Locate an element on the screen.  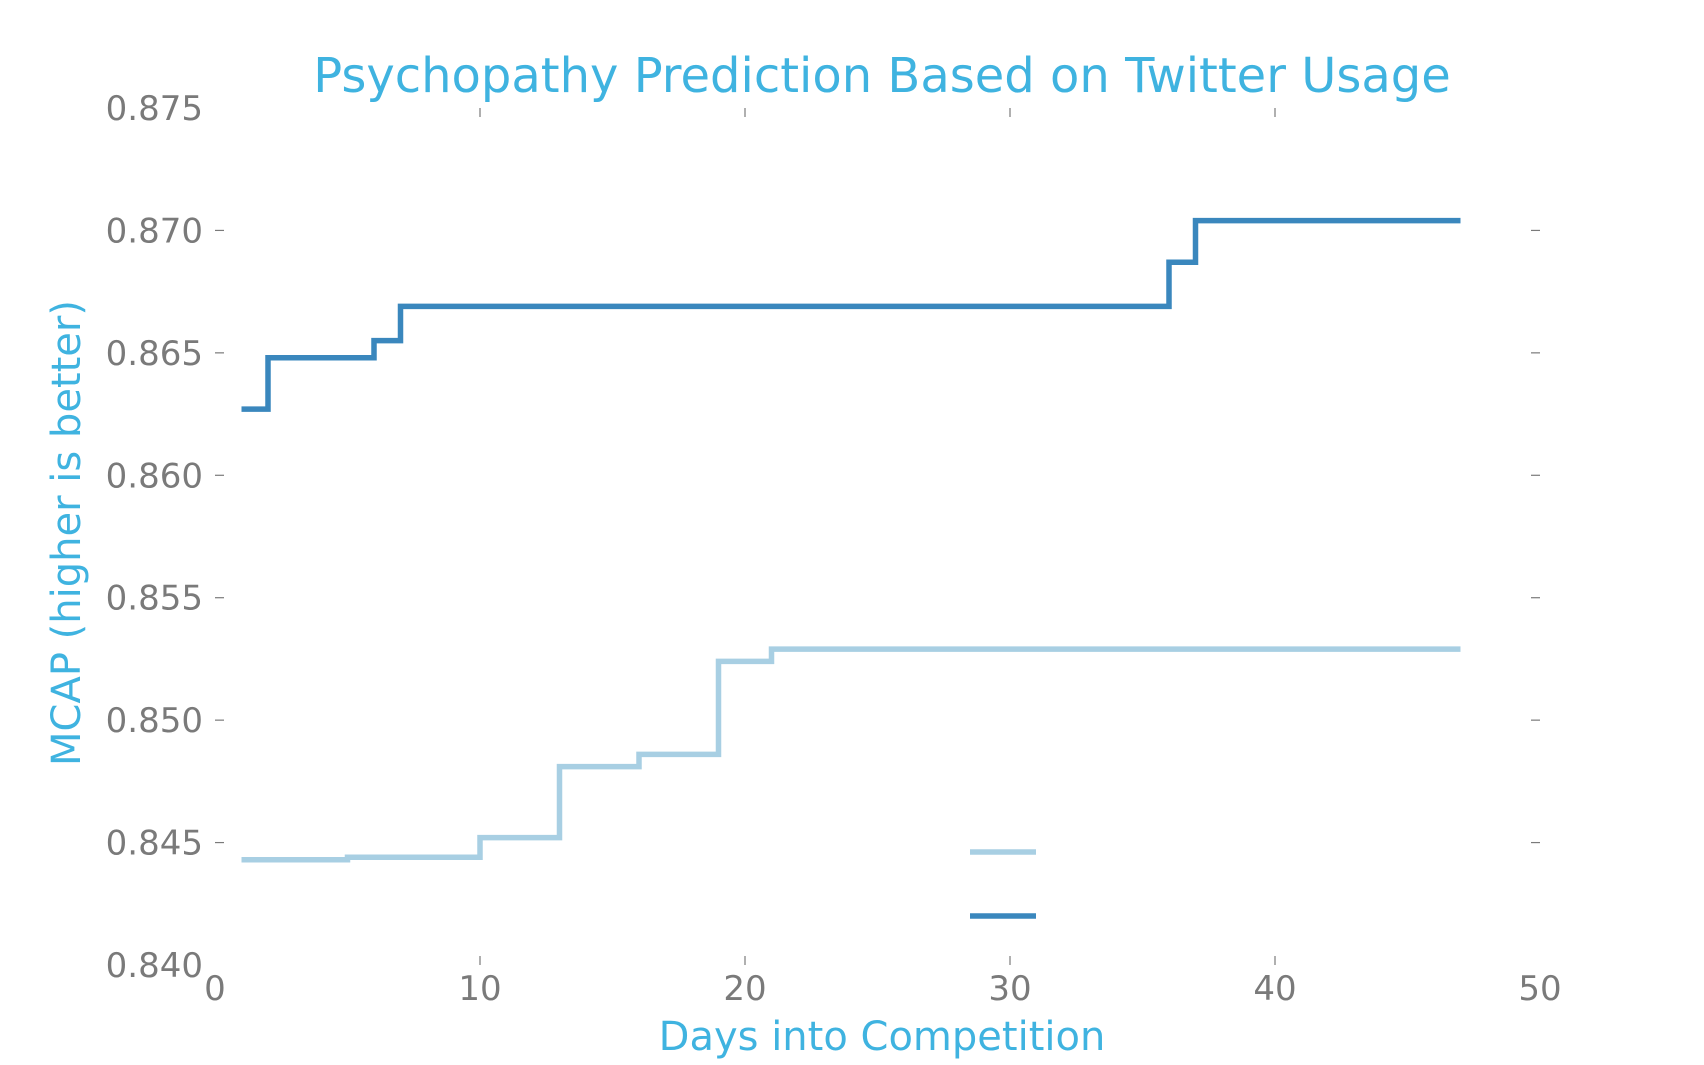
x-tick-label: 20 is located at coordinates (744, 989).